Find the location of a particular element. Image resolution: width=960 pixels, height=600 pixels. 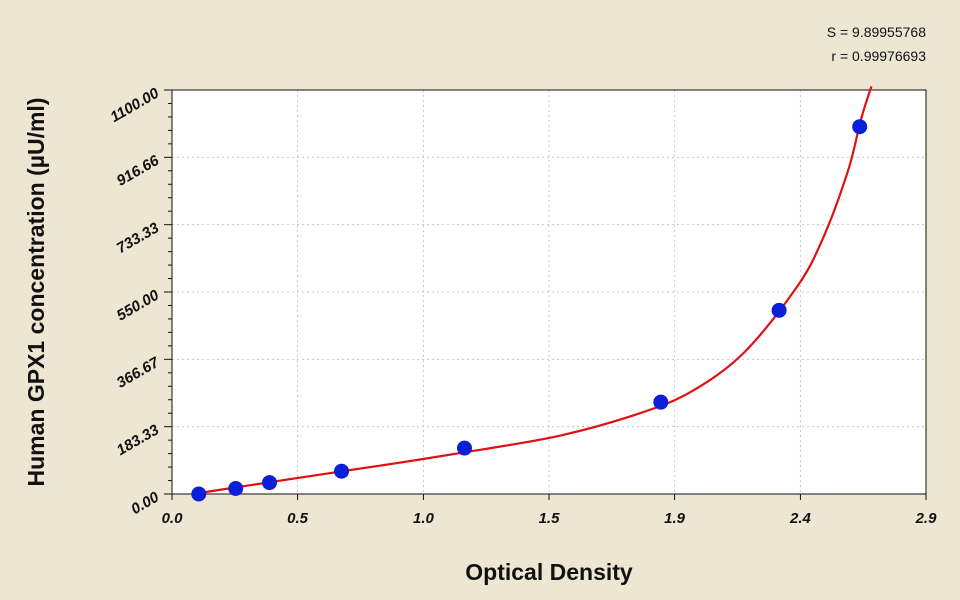

x-axis-ticks: 0.0 0.5 1.0 1.5 1.9 2.4 2.9 is located at coordinates (550, 510).